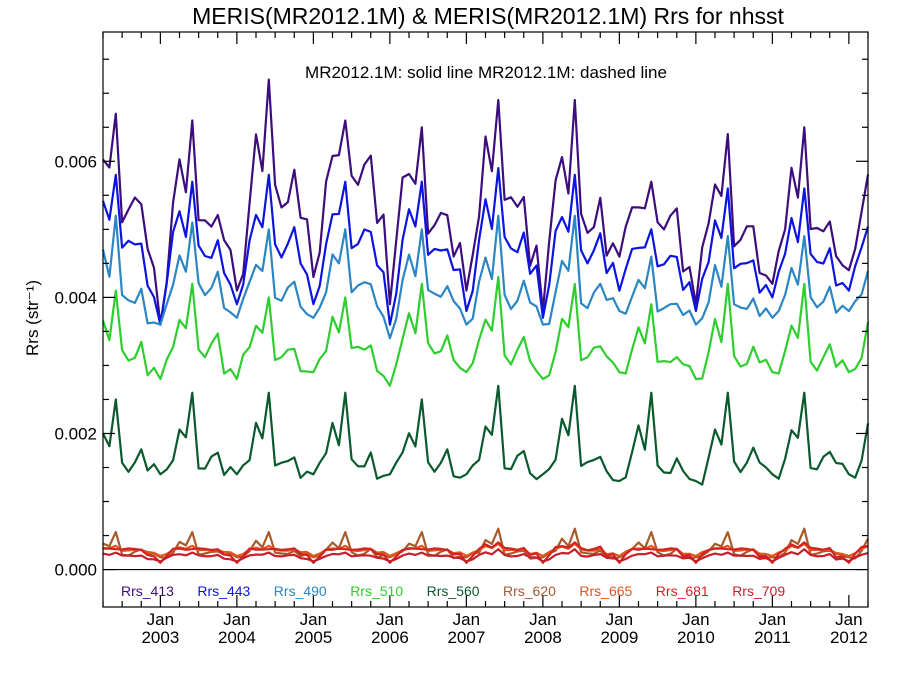 This screenshot has height=675, width=900. I want to click on y-tick-label: 0.000, so click(75, 570).